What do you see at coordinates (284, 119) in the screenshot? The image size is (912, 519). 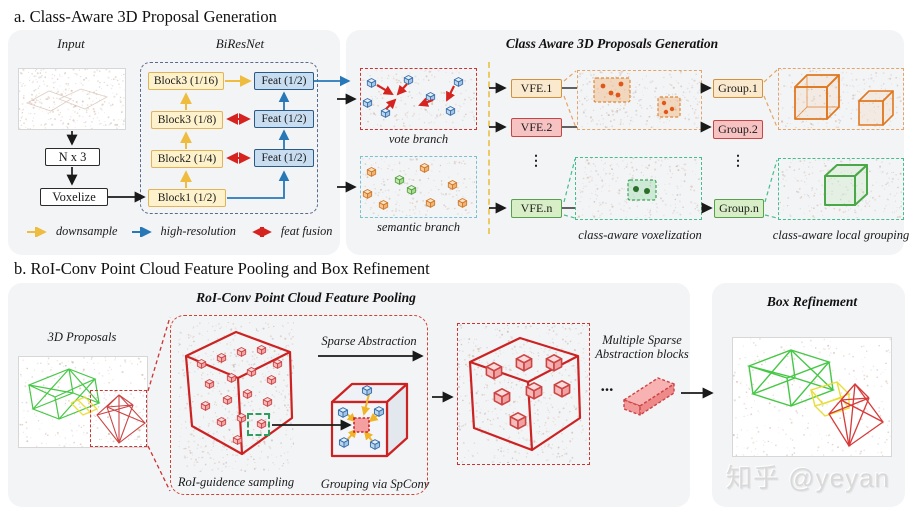 I see `feat-box-2: Feat (1/2)` at bounding box center [284, 119].